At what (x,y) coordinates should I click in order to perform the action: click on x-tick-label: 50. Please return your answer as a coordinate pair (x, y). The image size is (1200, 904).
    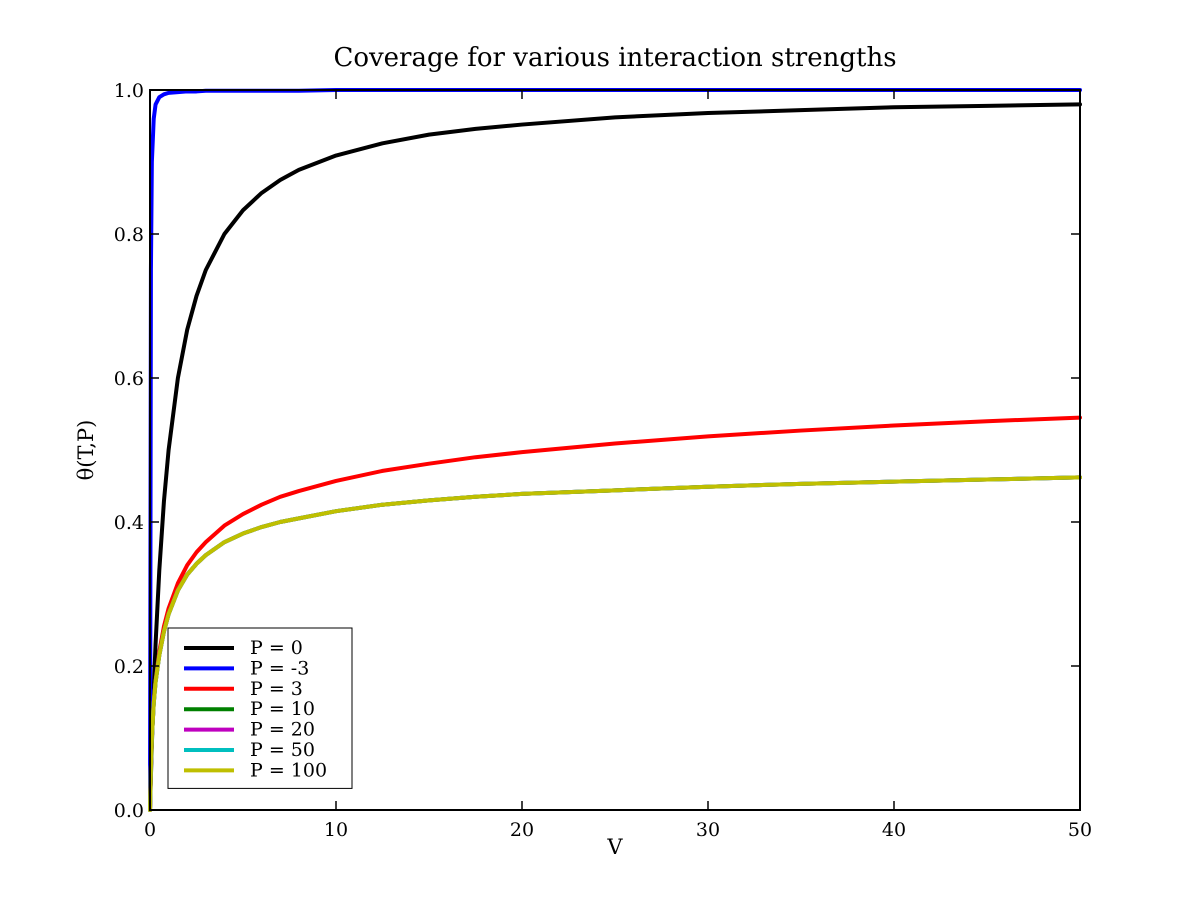
    Looking at the image, I should click on (1080, 830).